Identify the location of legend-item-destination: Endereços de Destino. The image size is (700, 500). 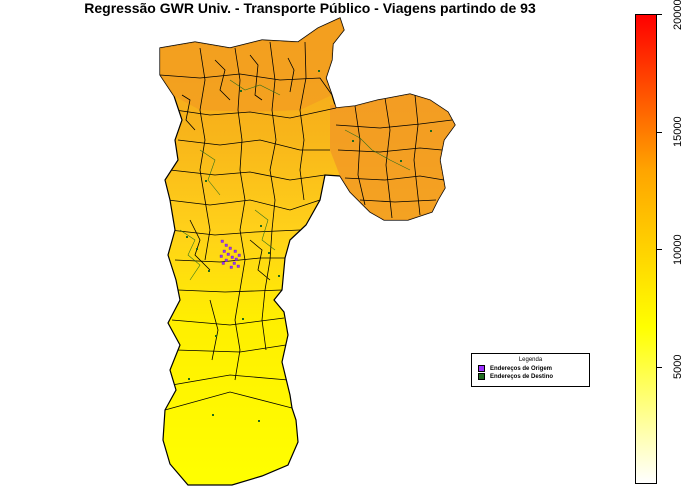
(533, 376).